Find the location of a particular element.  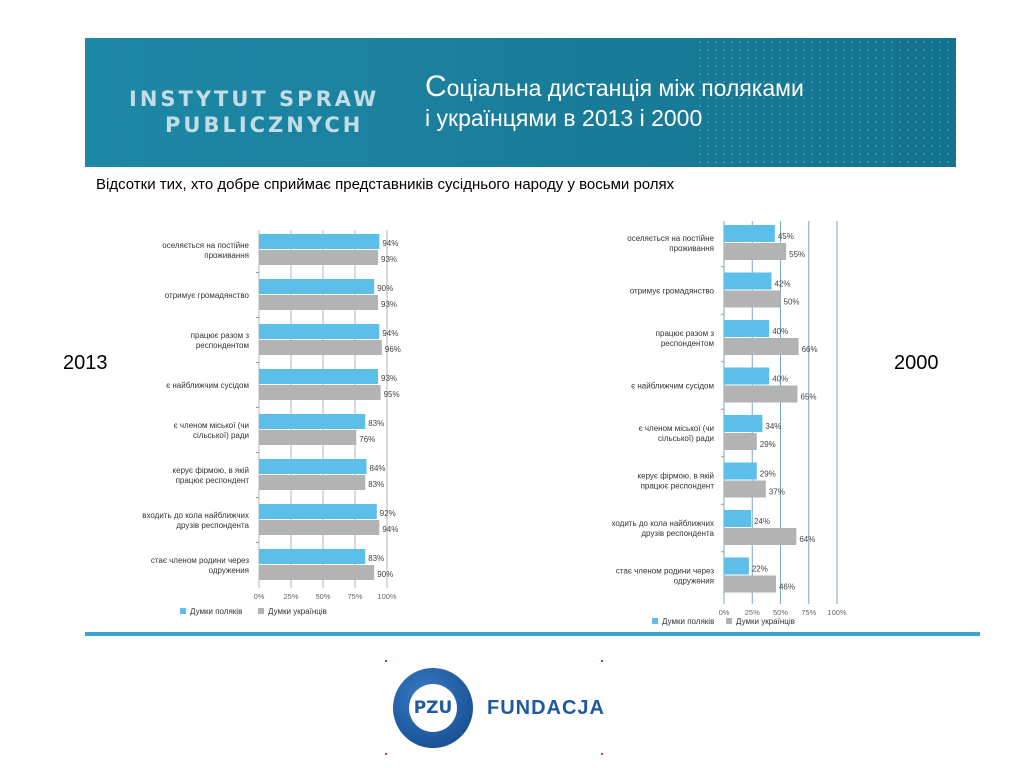

pzu-fundacja-text: FUNDACJA is located at coordinates (546, 708).